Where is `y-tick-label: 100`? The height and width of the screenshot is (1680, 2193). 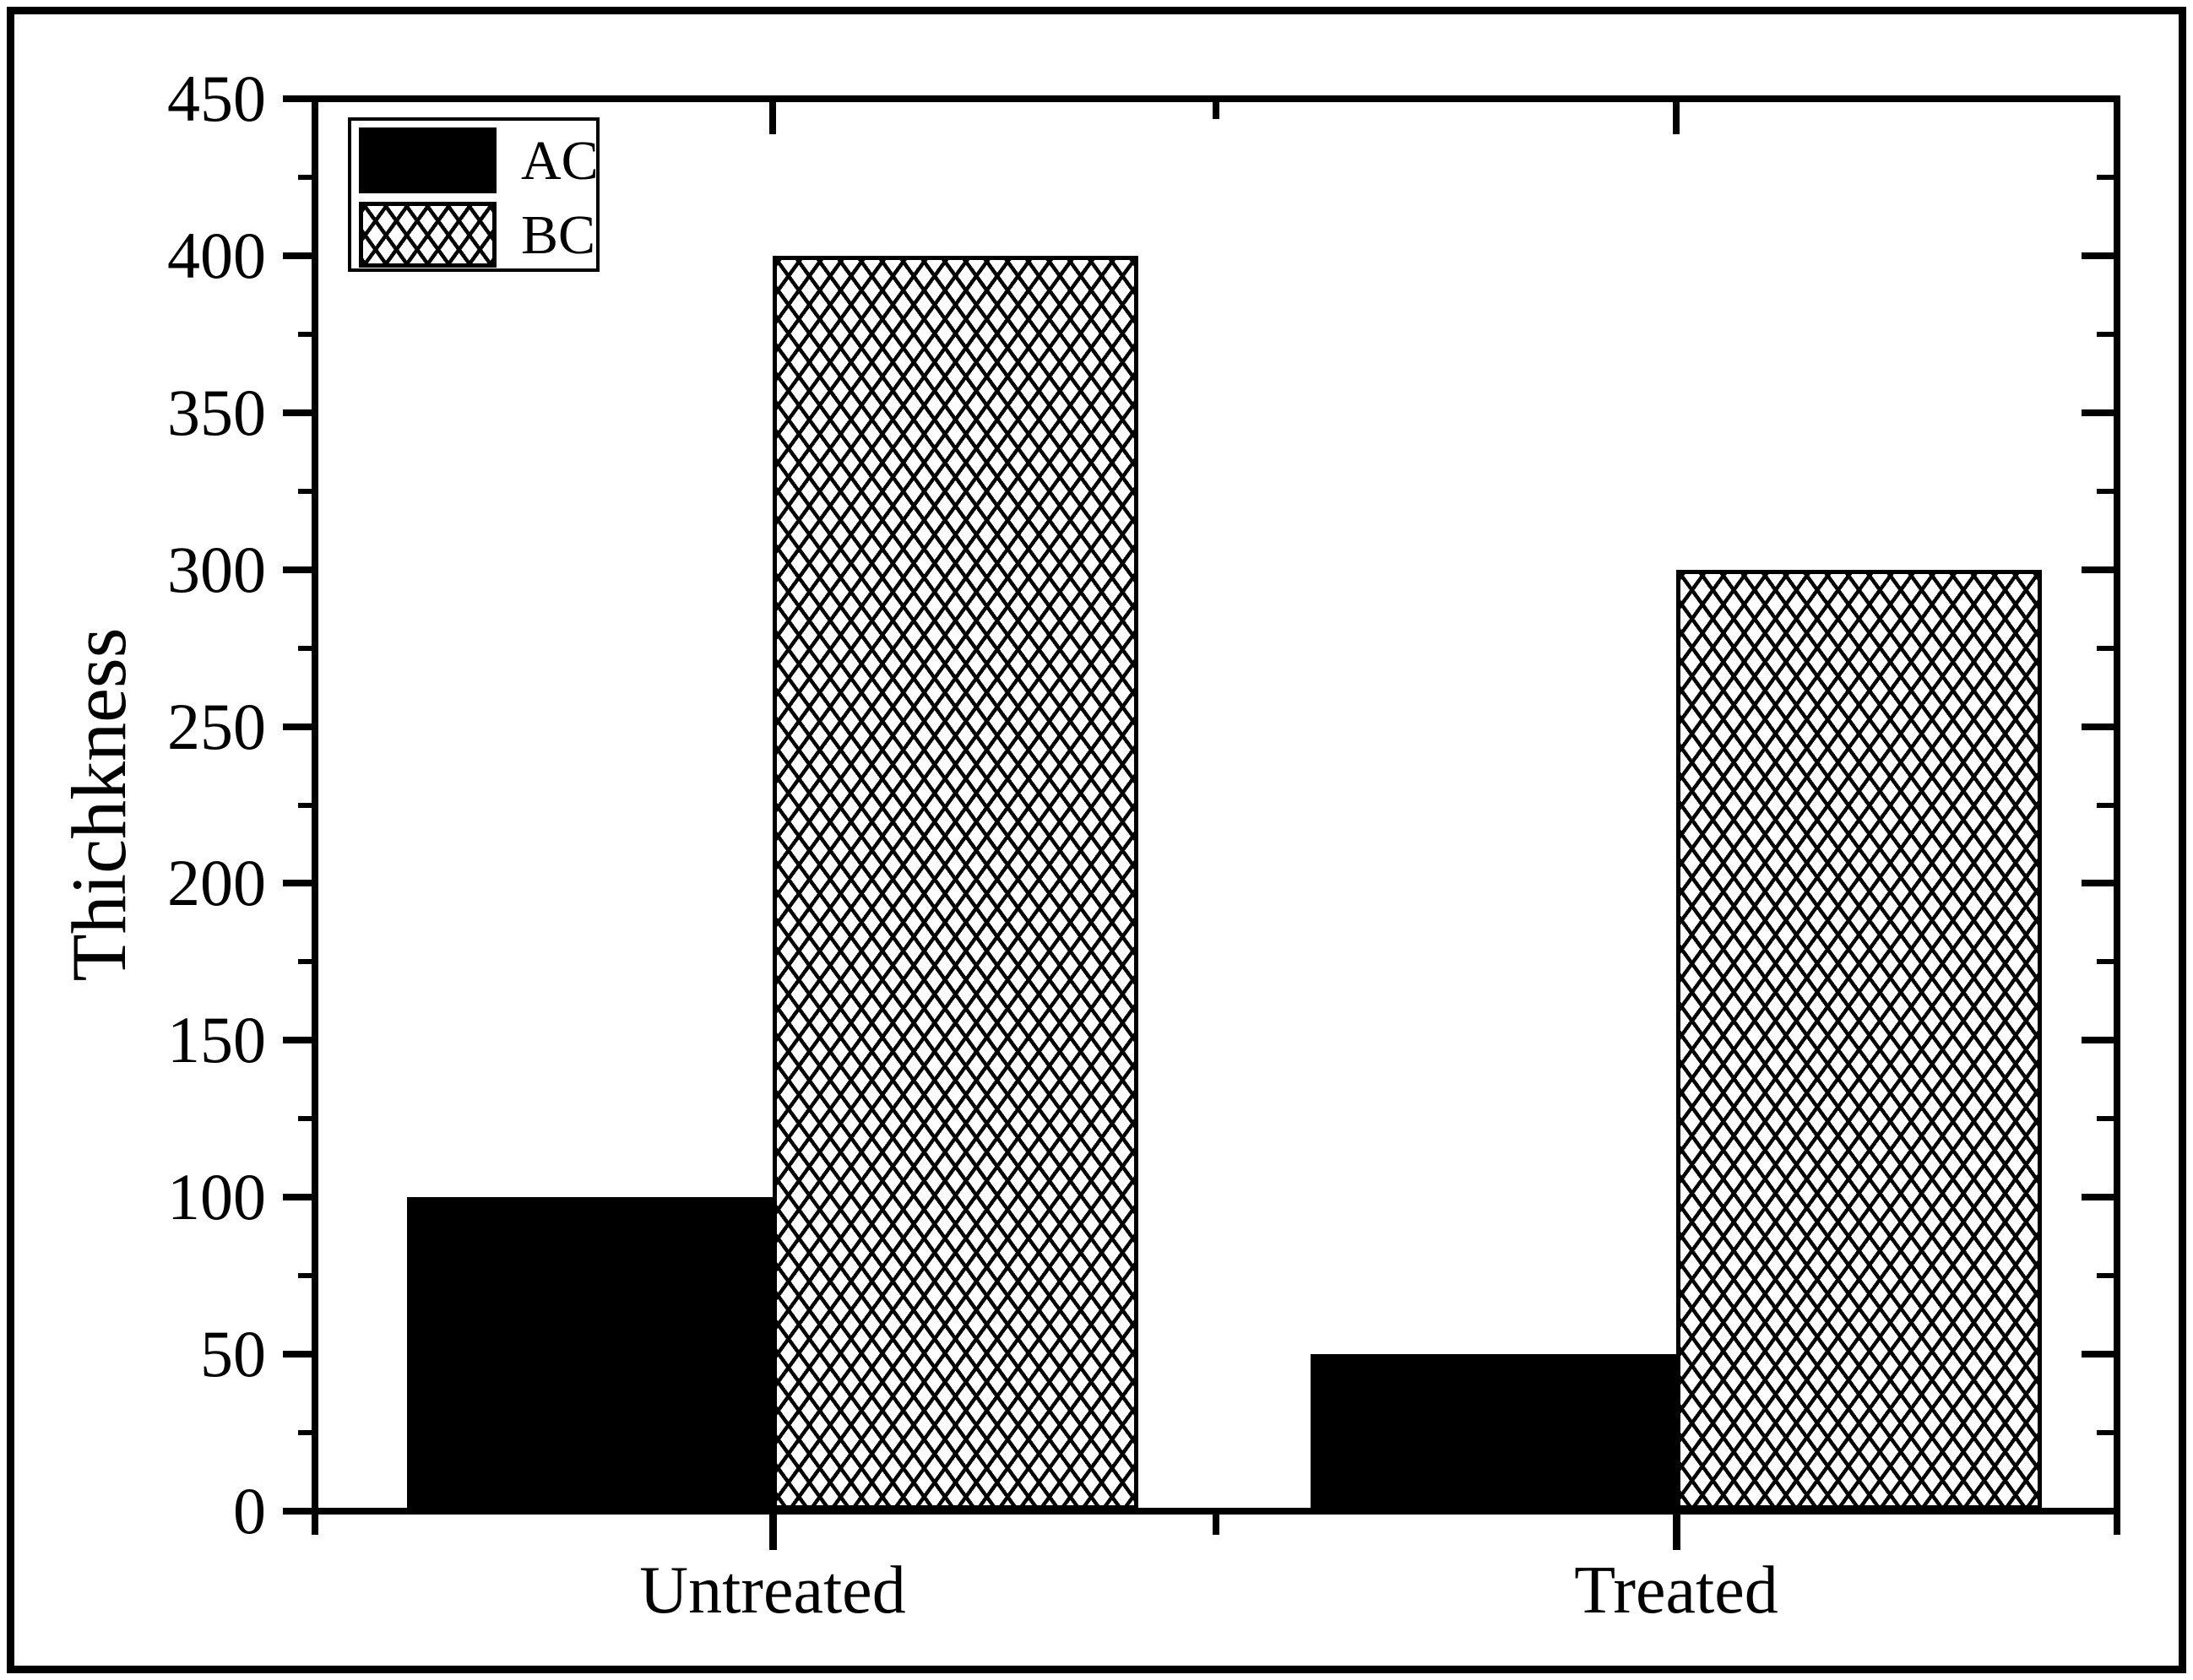 y-tick-label: 100 is located at coordinates (216, 1196).